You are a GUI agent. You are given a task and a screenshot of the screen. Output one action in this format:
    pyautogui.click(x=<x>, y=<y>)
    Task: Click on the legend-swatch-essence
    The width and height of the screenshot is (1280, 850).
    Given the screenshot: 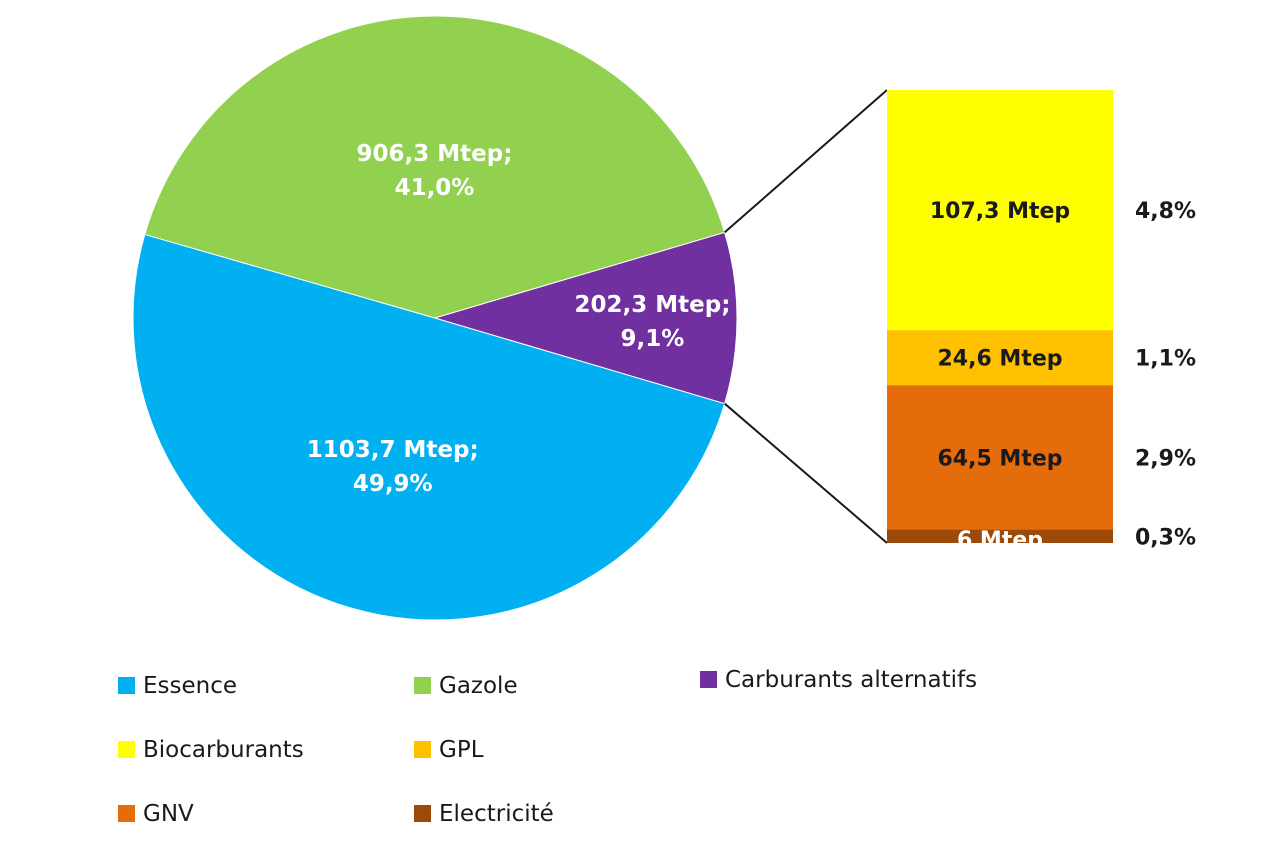 What is the action you would take?
    pyautogui.click(x=126, y=685)
    